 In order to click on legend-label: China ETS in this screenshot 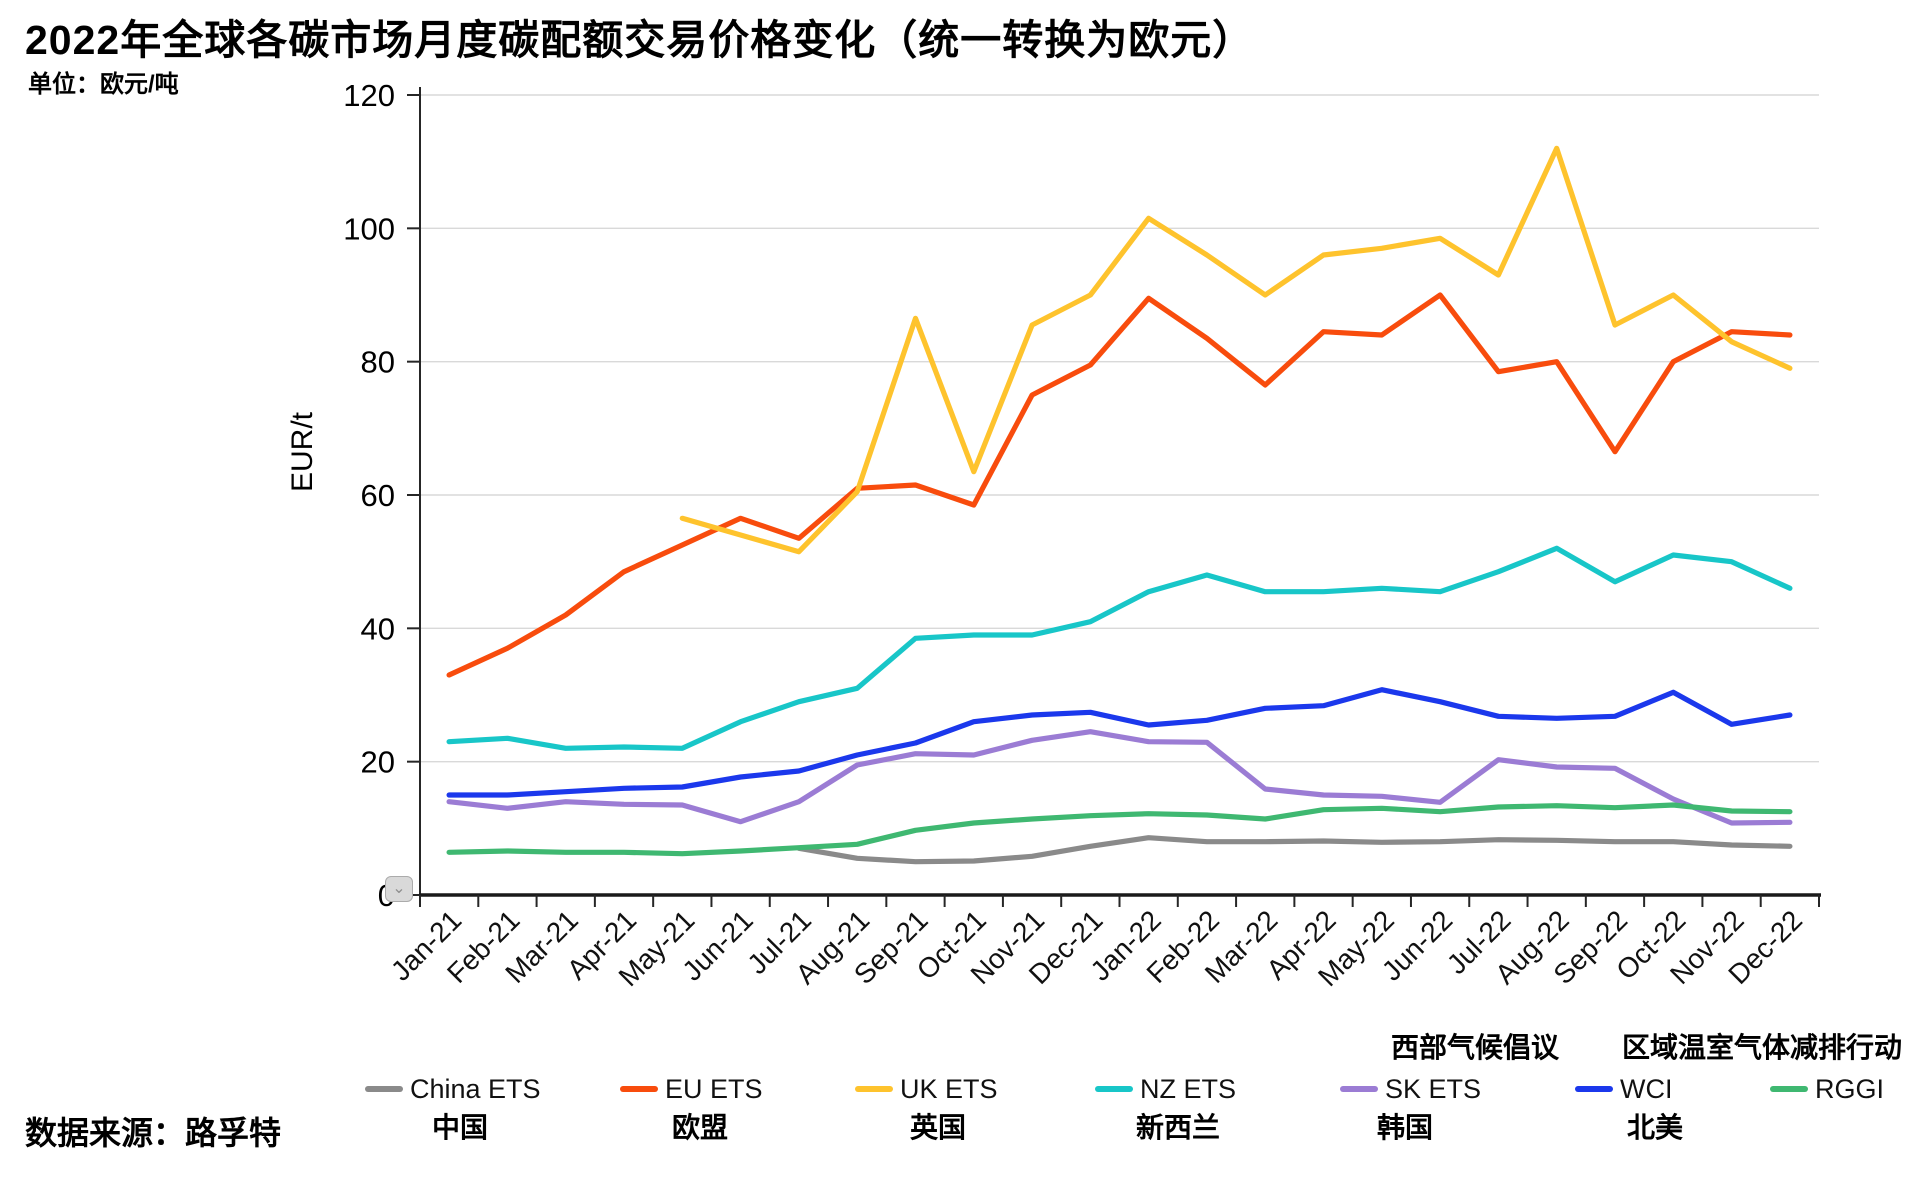, I will do `click(475, 1088)`.